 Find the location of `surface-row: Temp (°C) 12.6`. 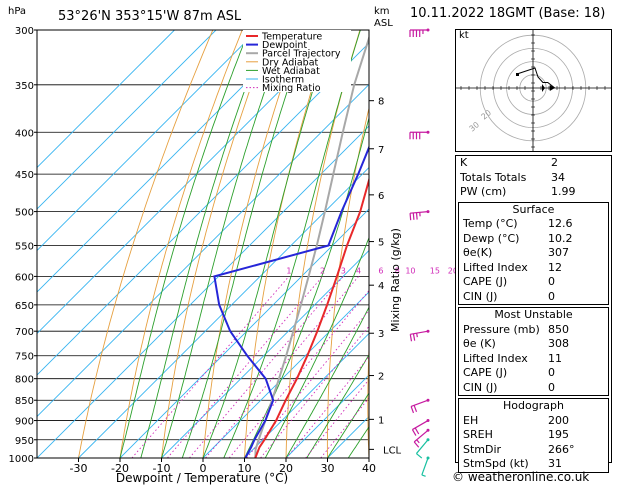

surface-row: Temp (°C) 12.6 is located at coordinates (533, 224).